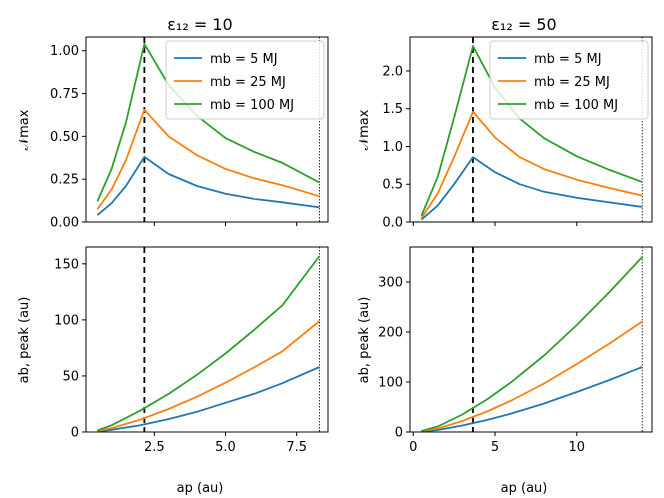 The image size is (664, 498). I want to click on xtick-label: 5.0, so click(225, 447).